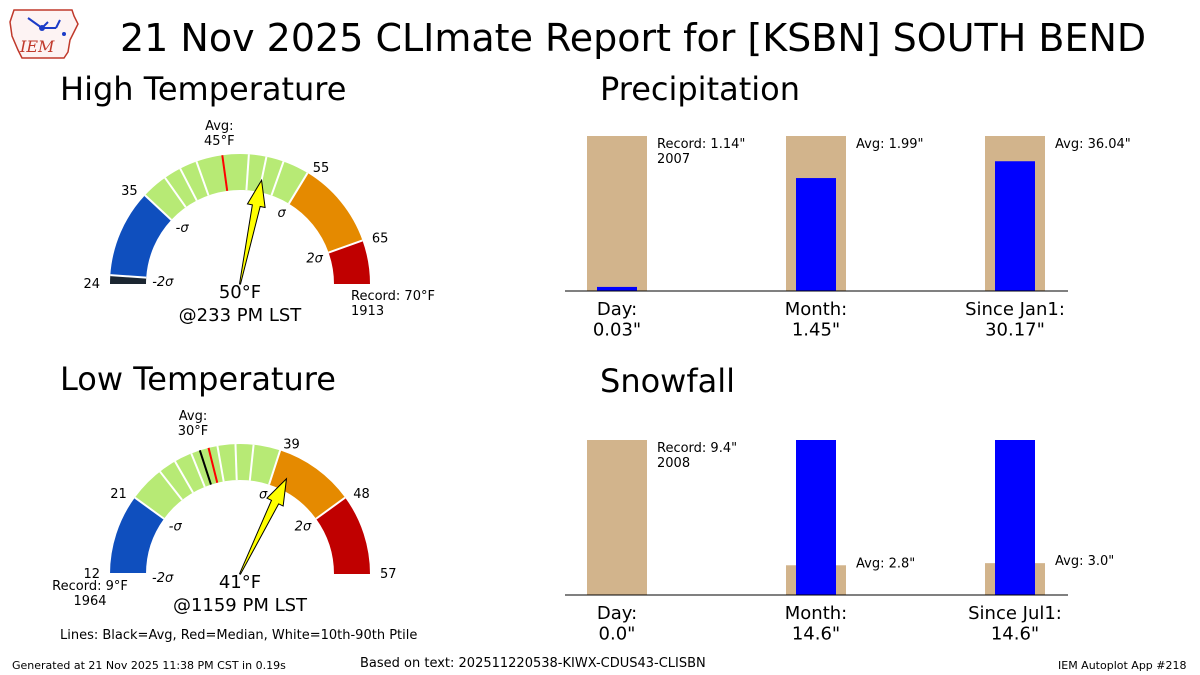 This screenshot has height=675, width=1200. I want to click on observed-value: 50°F, so click(240, 292).